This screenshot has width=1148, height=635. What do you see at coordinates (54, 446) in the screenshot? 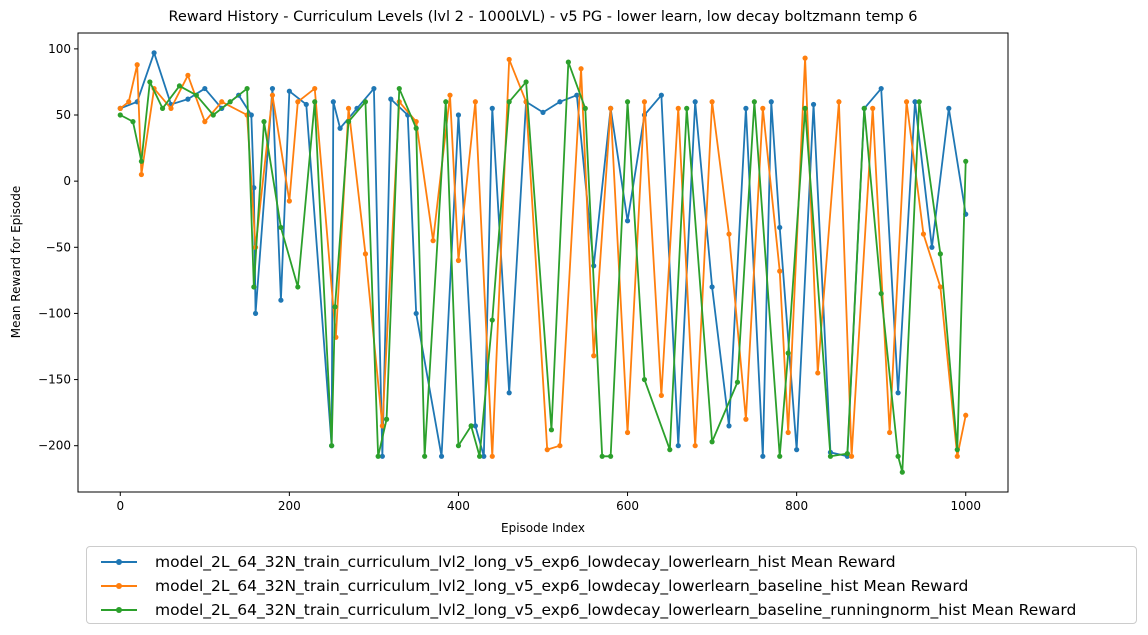
I see `y-tick-label: −200` at bounding box center [54, 446].